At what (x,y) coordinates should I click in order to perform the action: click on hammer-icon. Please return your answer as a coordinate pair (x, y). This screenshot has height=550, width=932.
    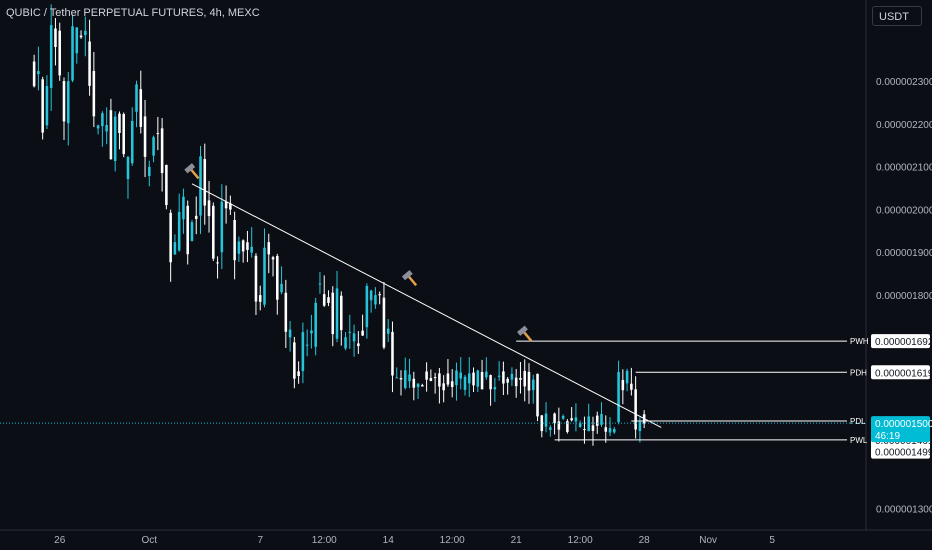
    Looking at the image, I should click on (192, 171).